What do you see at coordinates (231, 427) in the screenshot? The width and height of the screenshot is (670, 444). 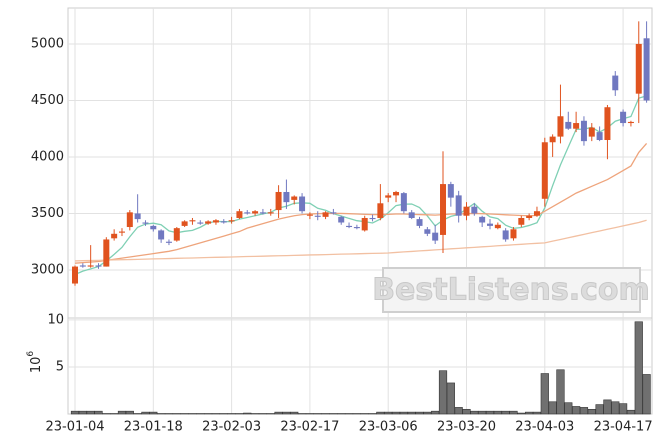 I see `x-tick-label: 23-02-03` at bounding box center [231, 427].